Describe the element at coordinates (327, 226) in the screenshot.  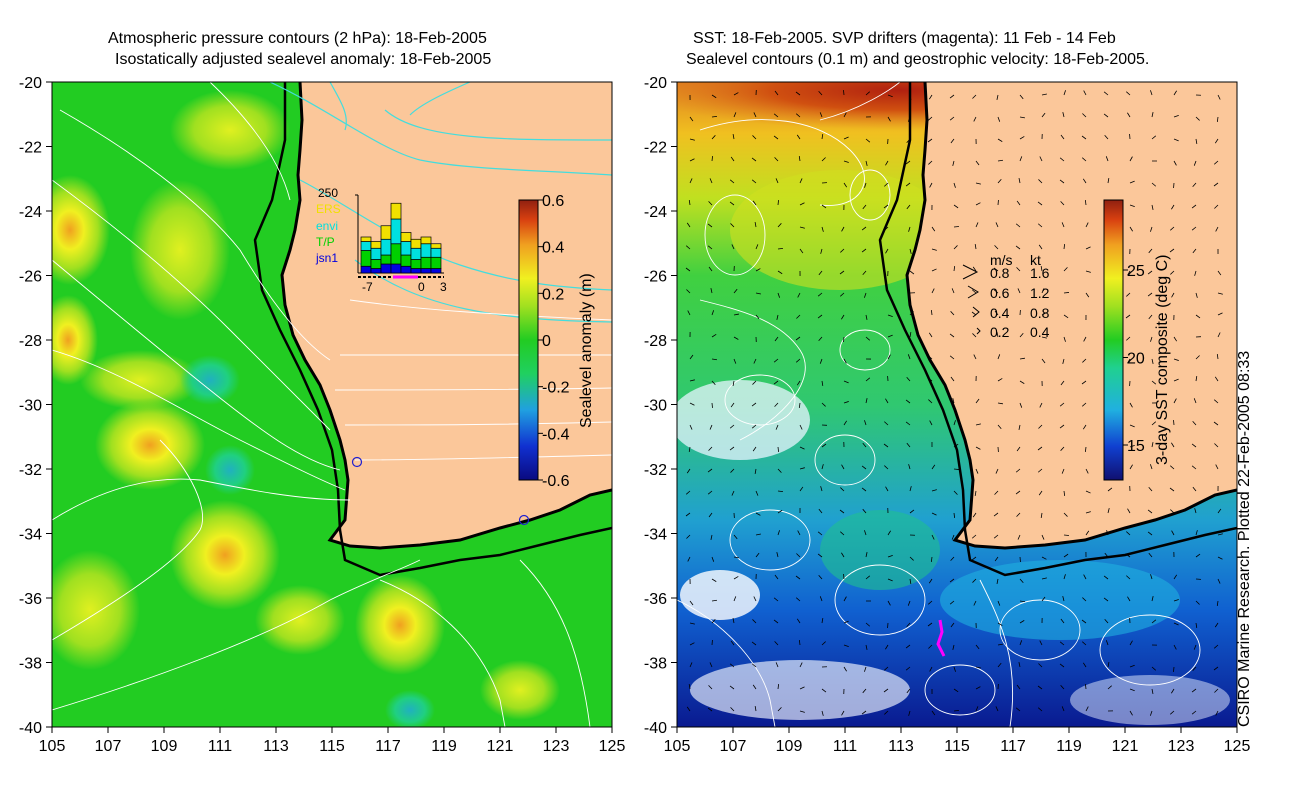
I see `inset-legend-envi: envi` at that location.